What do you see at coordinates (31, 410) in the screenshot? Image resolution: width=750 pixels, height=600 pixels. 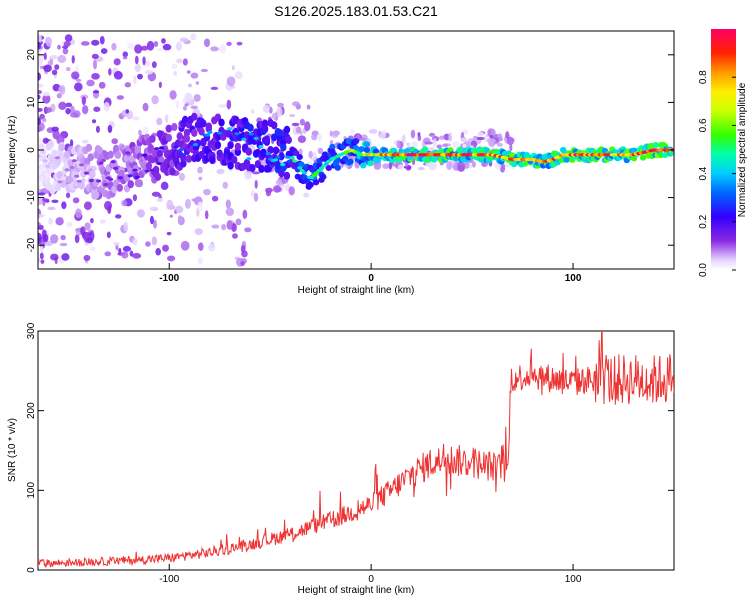 I see `snr-y-tick-label: 200` at bounding box center [31, 410].